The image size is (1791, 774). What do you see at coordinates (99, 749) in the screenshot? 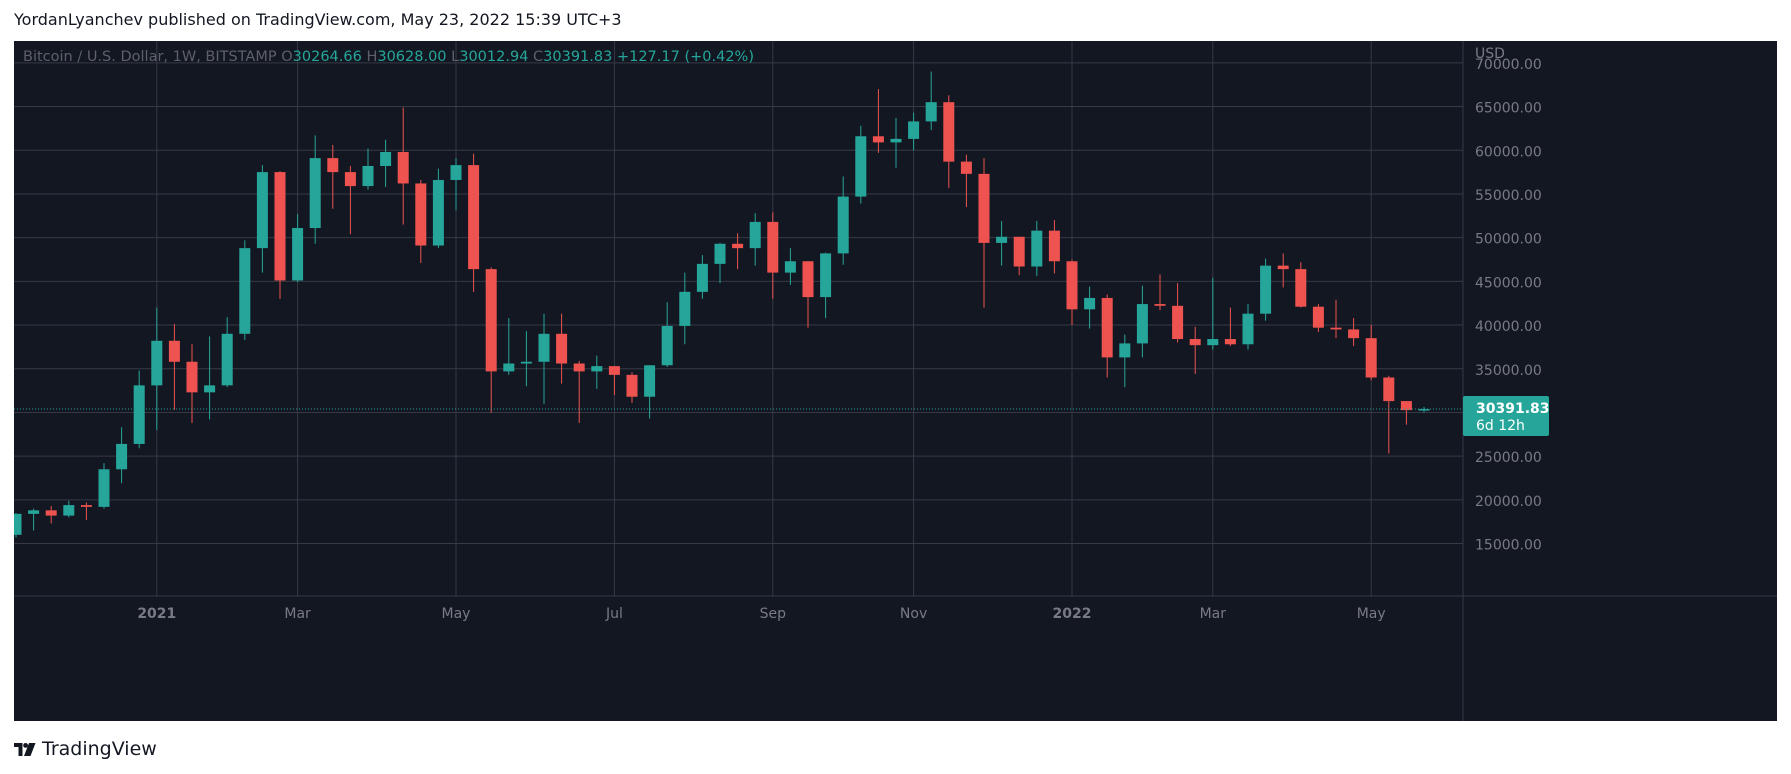
I see `tradingview-brand: TradingView` at bounding box center [99, 749].